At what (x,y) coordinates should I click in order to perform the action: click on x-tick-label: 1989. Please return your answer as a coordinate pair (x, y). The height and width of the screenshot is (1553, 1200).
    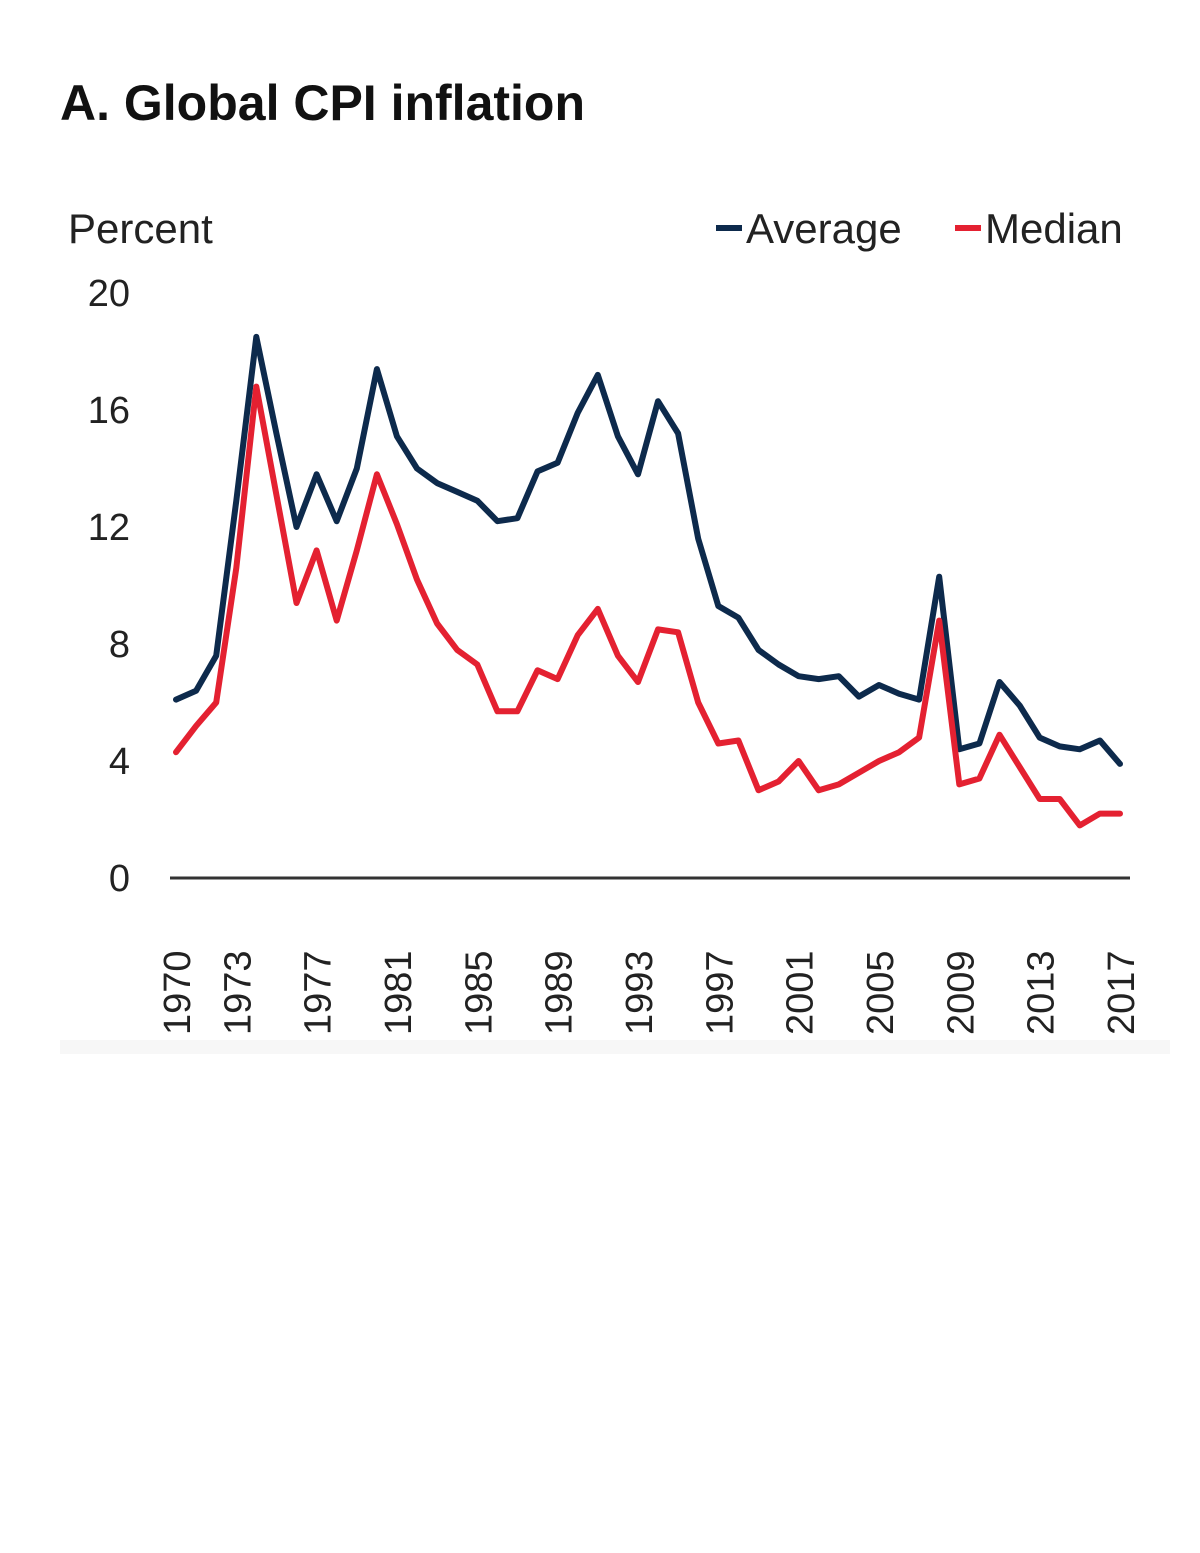
    Looking at the image, I should click on (560, 992).